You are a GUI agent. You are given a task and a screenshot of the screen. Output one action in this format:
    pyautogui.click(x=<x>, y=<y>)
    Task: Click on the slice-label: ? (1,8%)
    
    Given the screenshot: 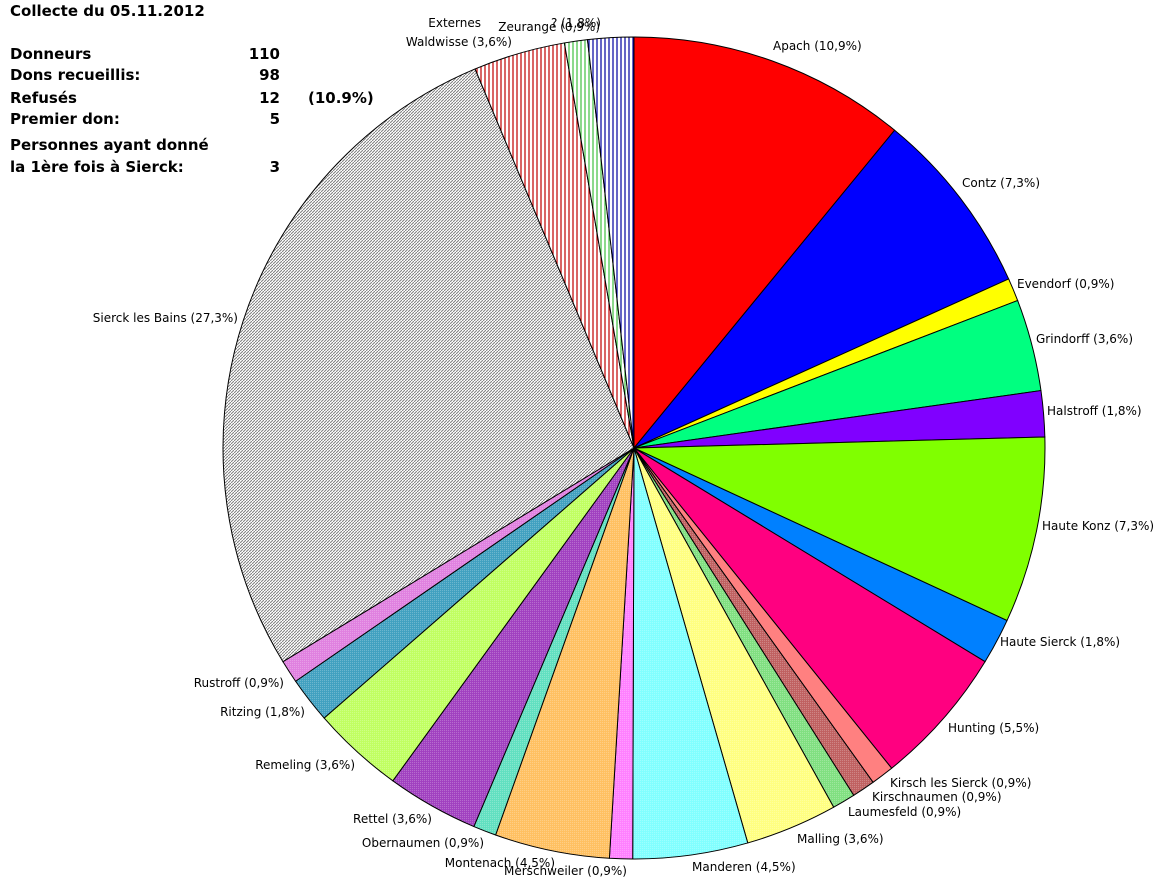 What is the action you would take?
    pyautogui.click(x=576, y=23)
    